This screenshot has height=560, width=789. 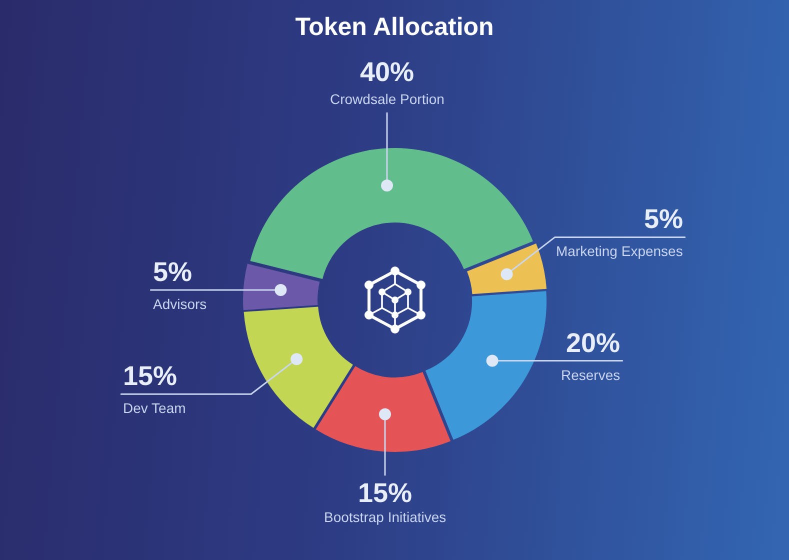 I want to click on slice-label: Bootstrap Initiatives, so click(x=385, y=517).